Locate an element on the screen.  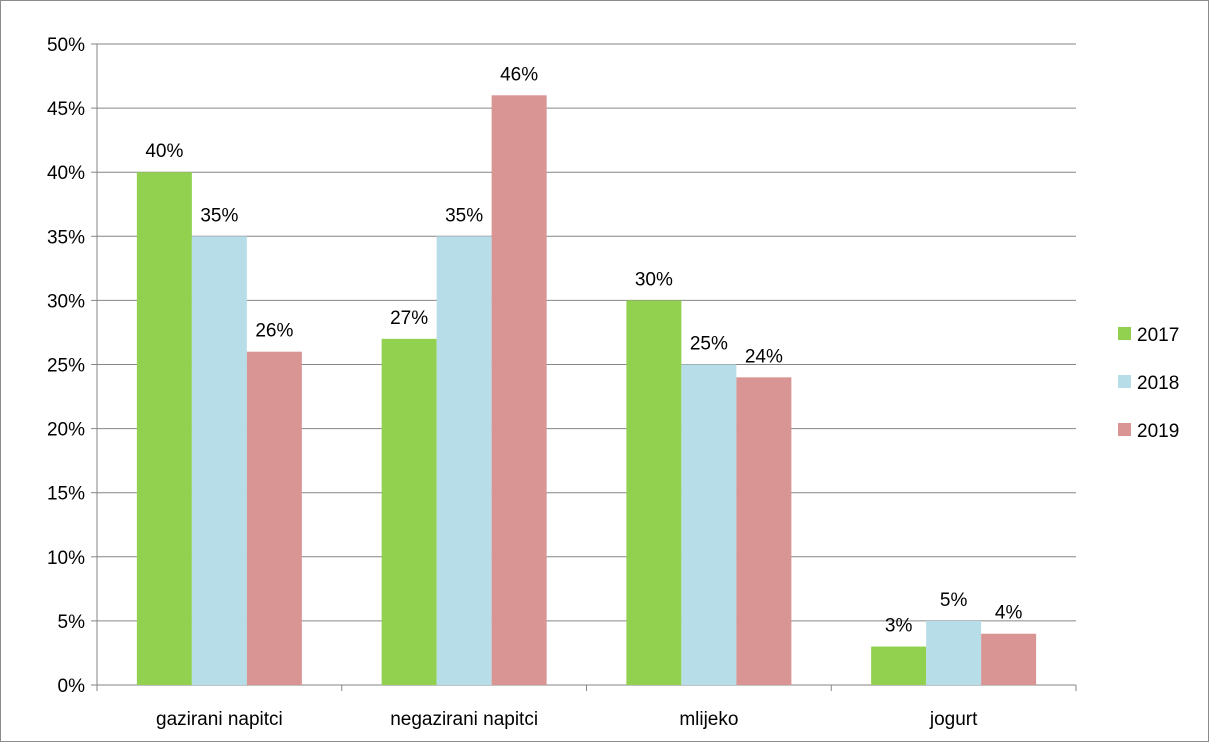
x-category-label: gazirani napitci is located at coordinates (219, 719).